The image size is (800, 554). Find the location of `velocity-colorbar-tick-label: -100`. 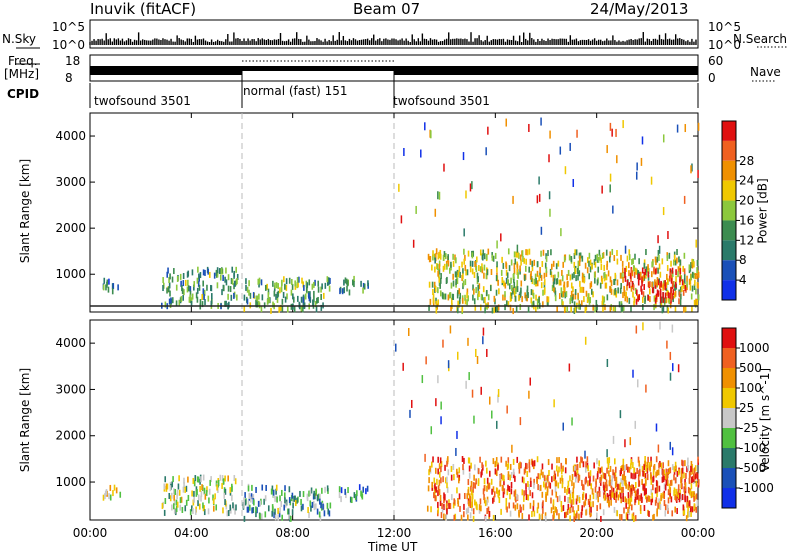

velocity-colorbar-tick-label: -100 is located at coordinates (752, 448).